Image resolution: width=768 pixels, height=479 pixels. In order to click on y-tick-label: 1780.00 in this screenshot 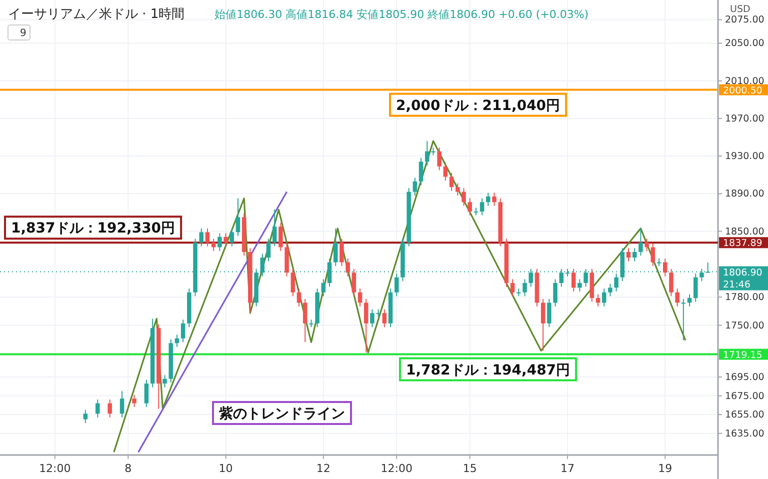, I will do `click(744, 298)`.